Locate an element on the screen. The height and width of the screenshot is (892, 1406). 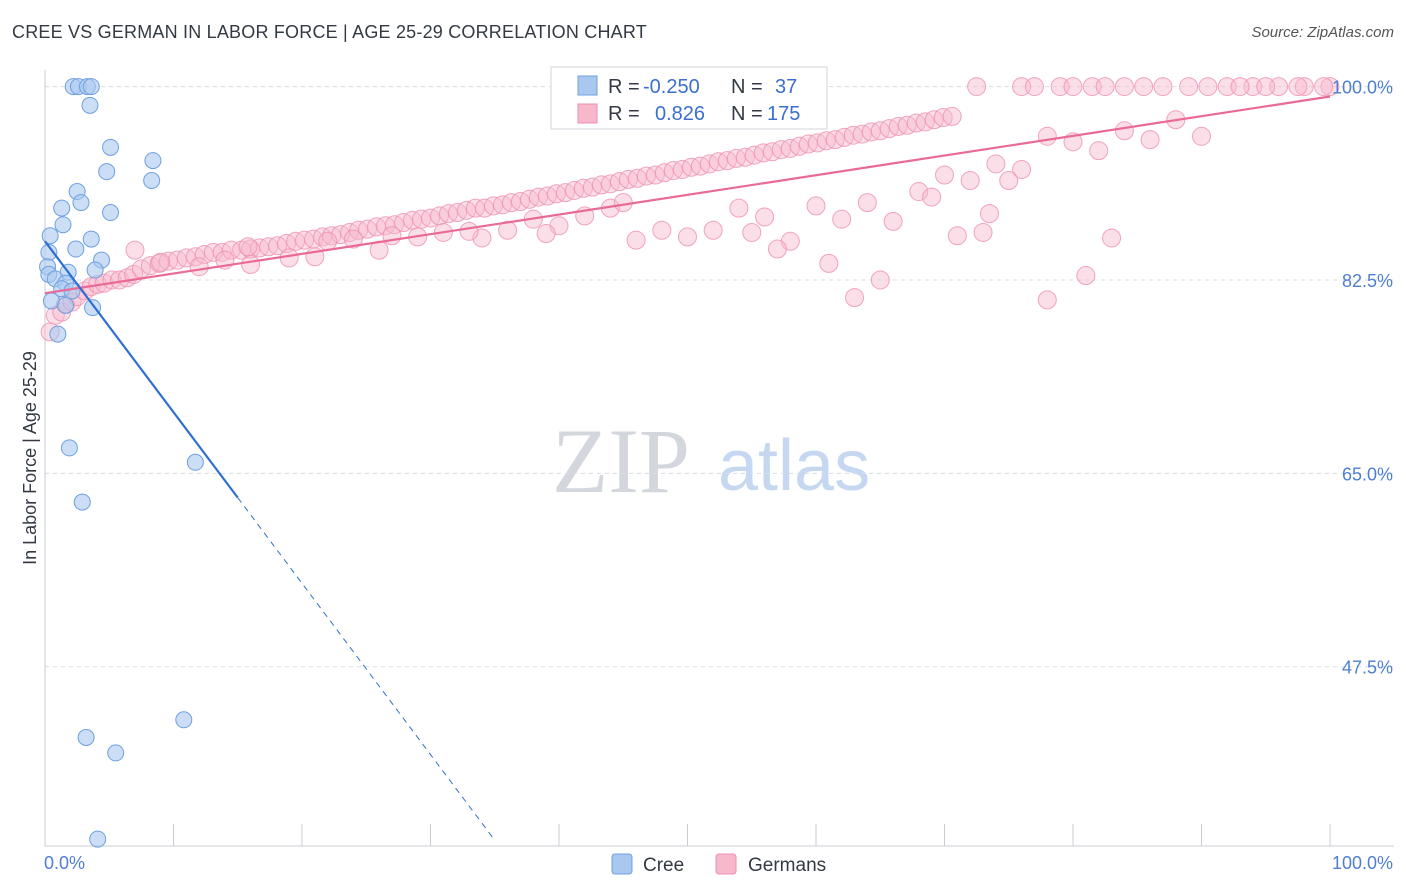
legend-n-value-cree: 37 is located at coordinates (786, 87).